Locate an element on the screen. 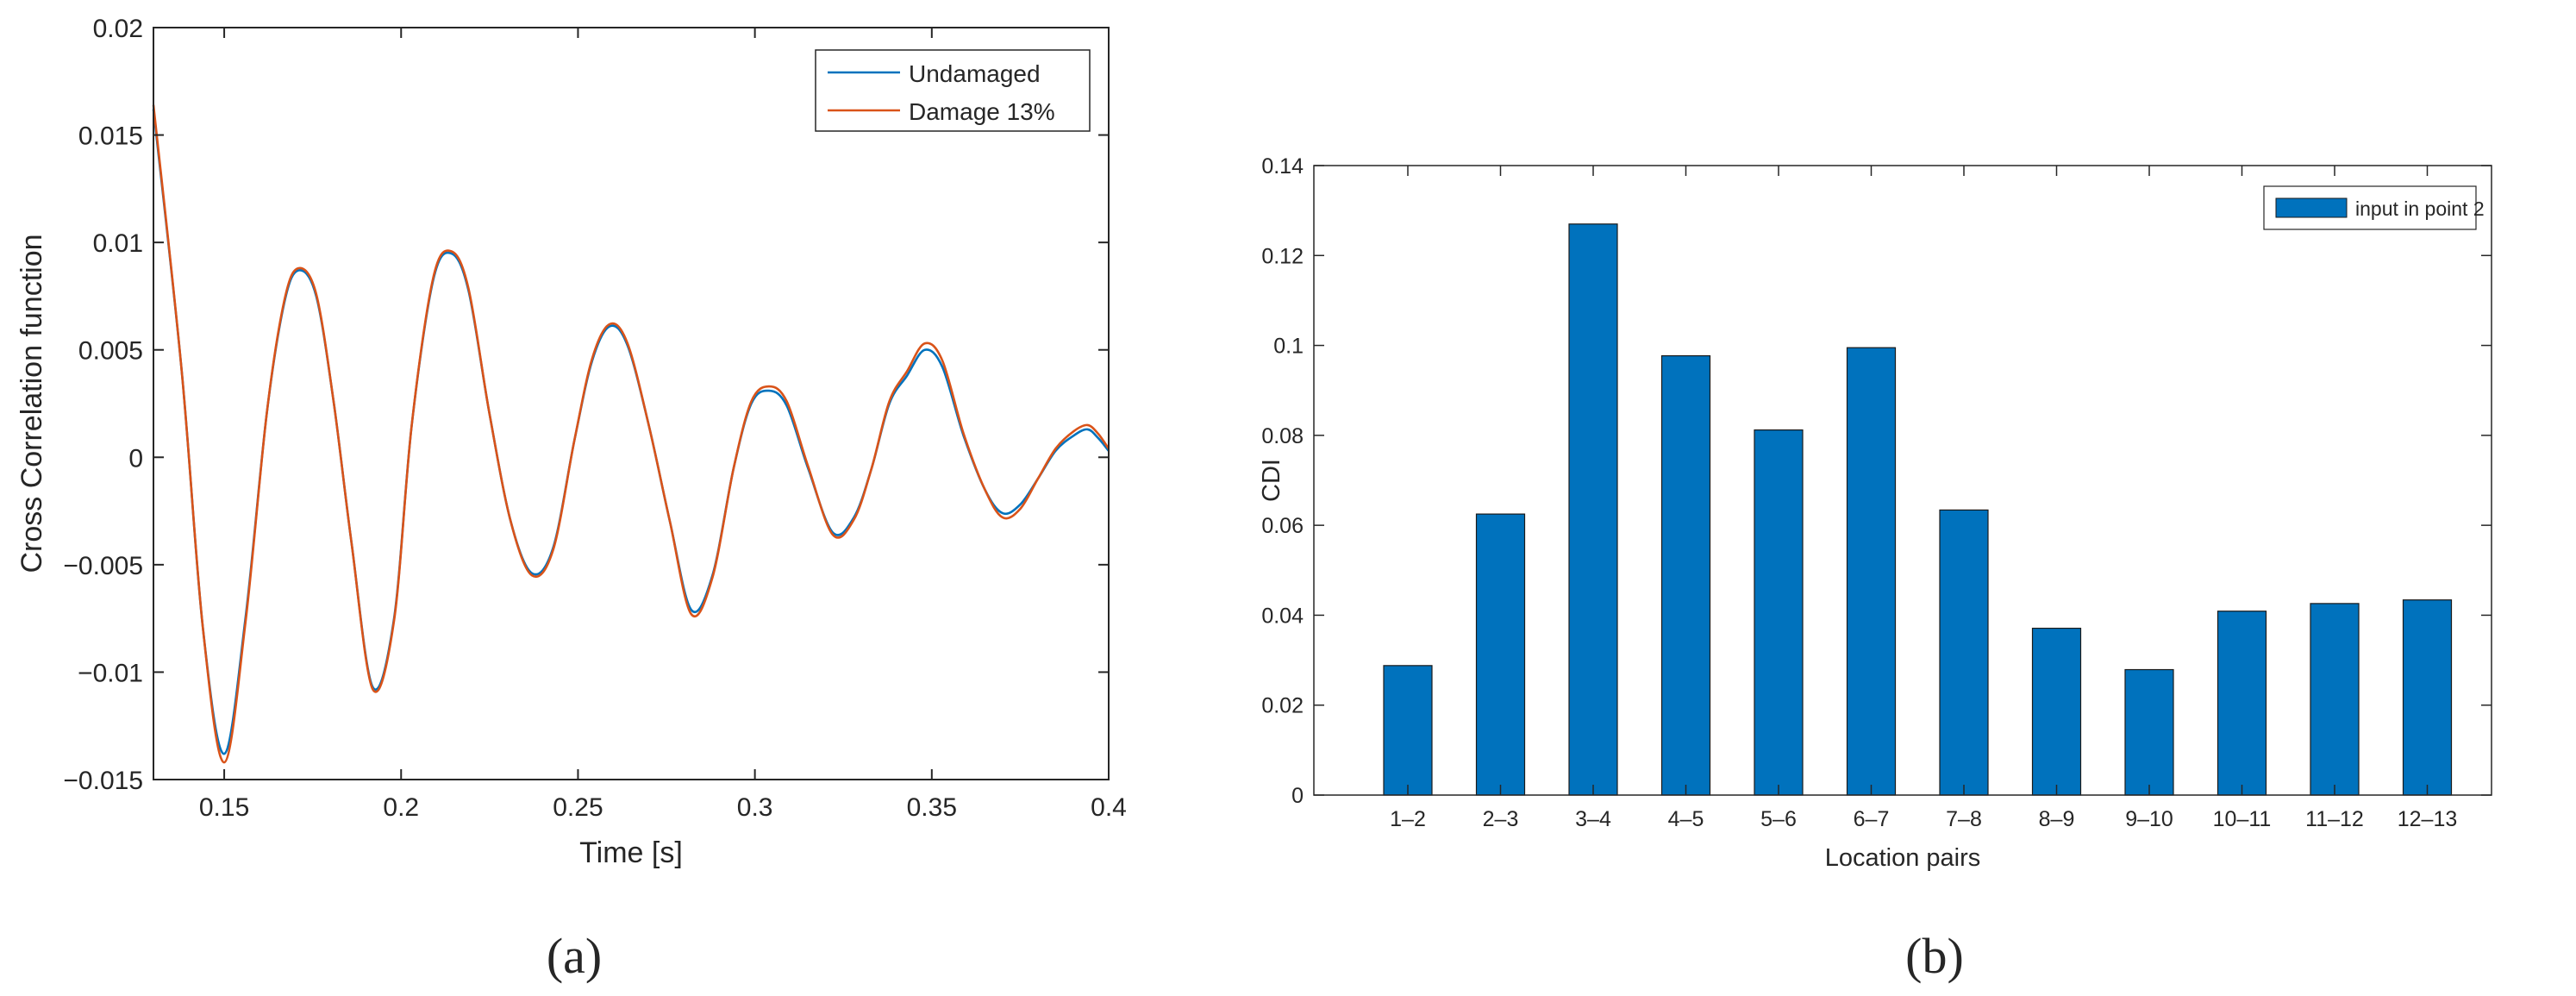  x-tick-label-a: 0.2 is located at coordinates (401, 807).